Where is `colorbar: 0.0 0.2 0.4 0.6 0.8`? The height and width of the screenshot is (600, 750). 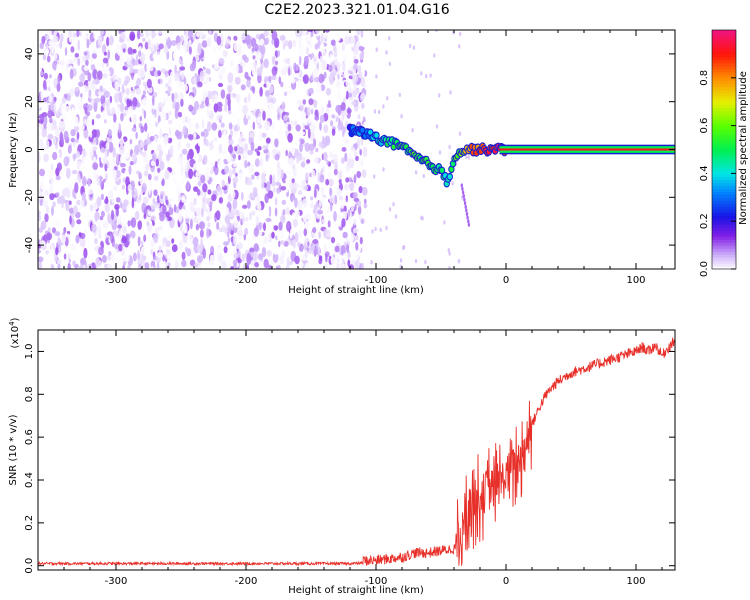
colorbar: 0.0 0.2 0.4 0.6 0.8 is located at coordinates (718, 153).